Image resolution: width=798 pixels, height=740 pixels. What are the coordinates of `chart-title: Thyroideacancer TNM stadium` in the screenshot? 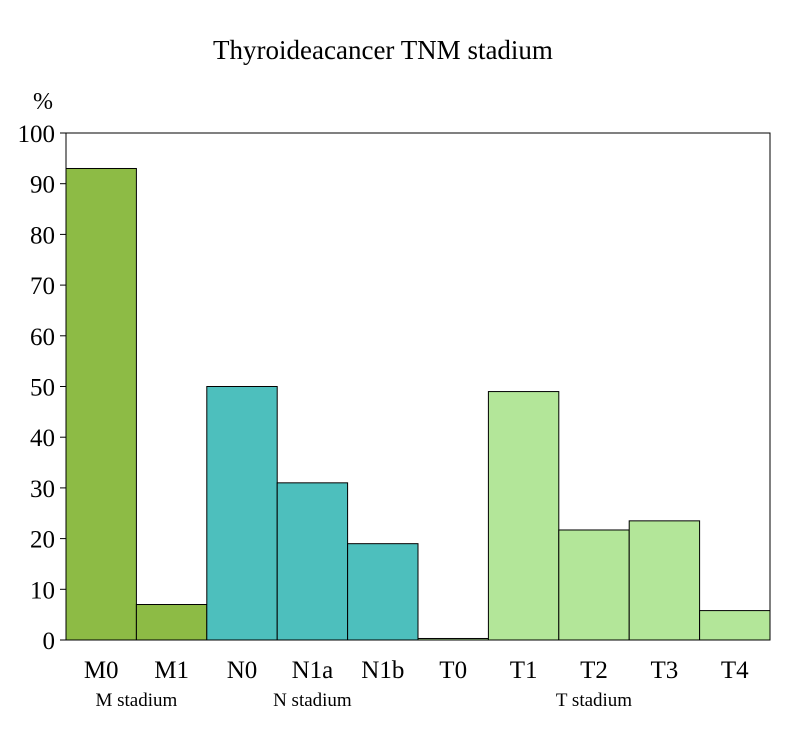 It's located at (383, 50).